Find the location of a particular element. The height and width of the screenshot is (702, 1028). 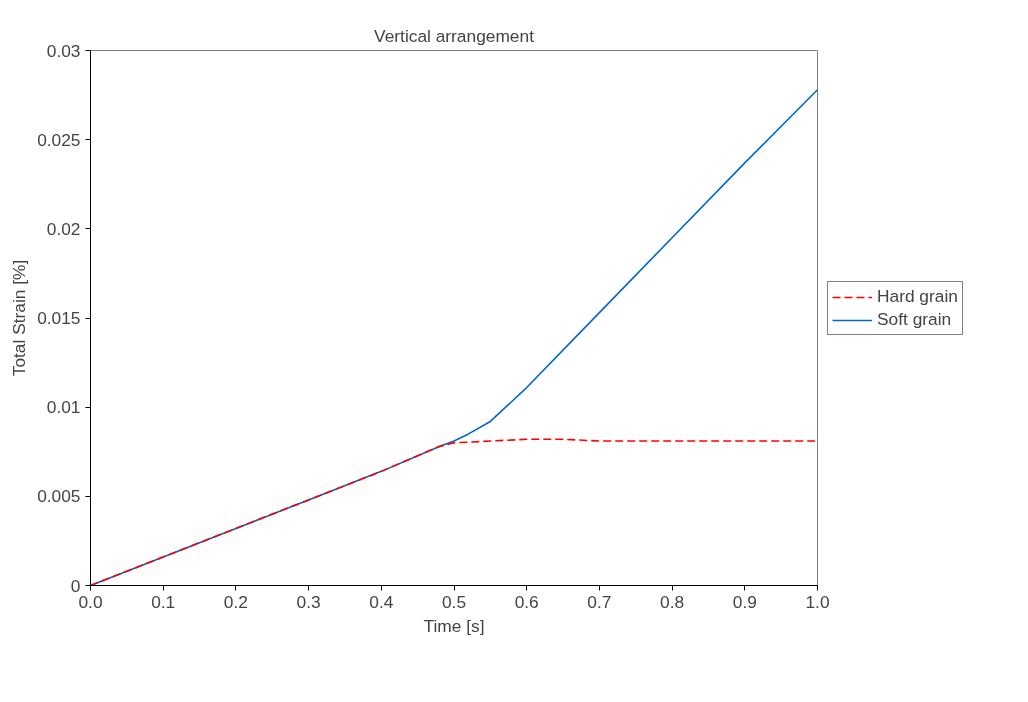

chart-title: Vertical arrangement is located at coordinates (454, 35).